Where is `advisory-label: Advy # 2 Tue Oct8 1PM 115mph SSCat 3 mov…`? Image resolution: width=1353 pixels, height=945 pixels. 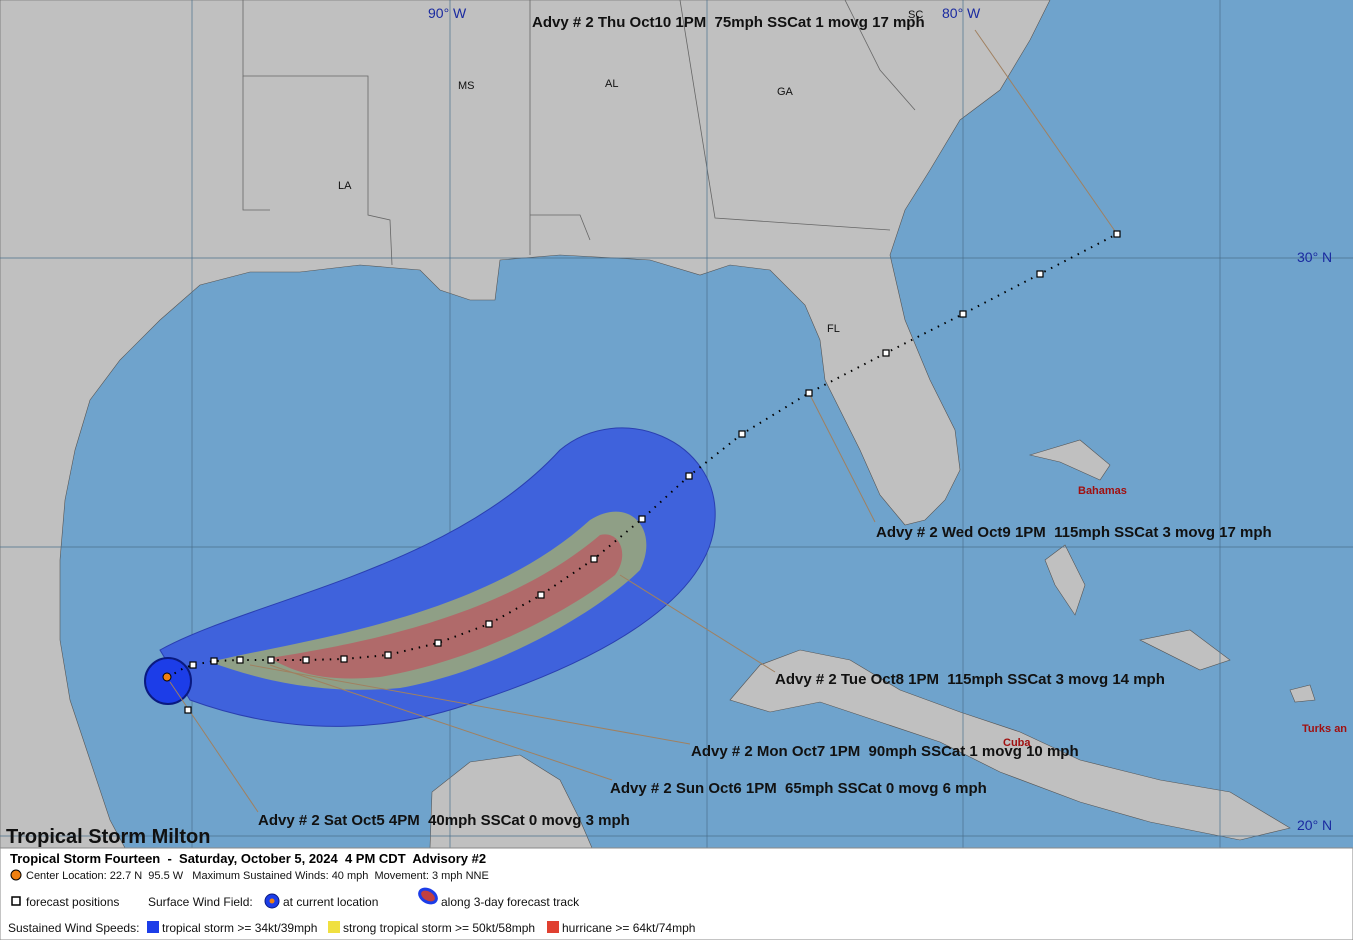 advisory-label: Advy # 2 Tue Oct8 1PM 115mph SSCat 3 mov… is located at coordinates (970, 679).